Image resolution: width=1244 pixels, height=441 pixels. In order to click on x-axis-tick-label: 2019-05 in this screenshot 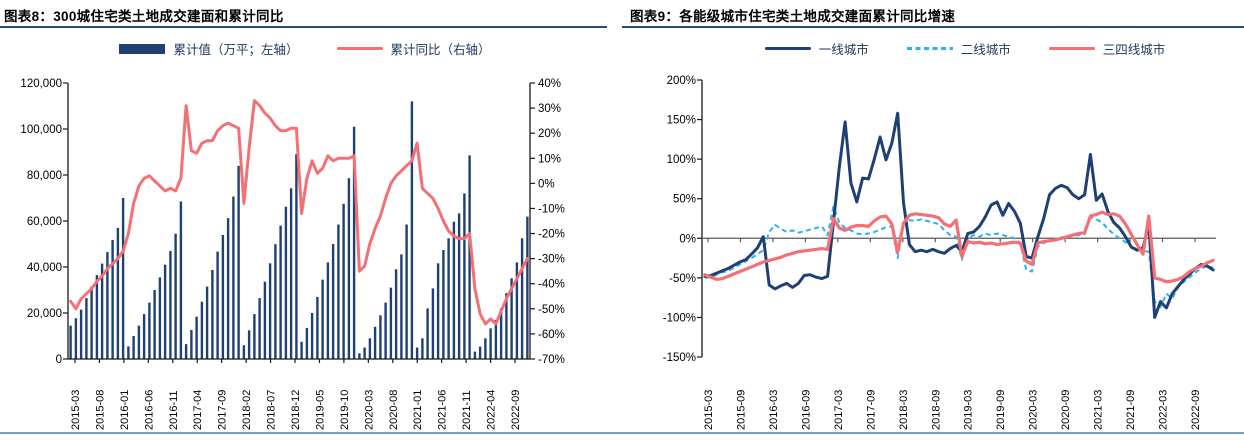, I will do `click(320, 410)`.